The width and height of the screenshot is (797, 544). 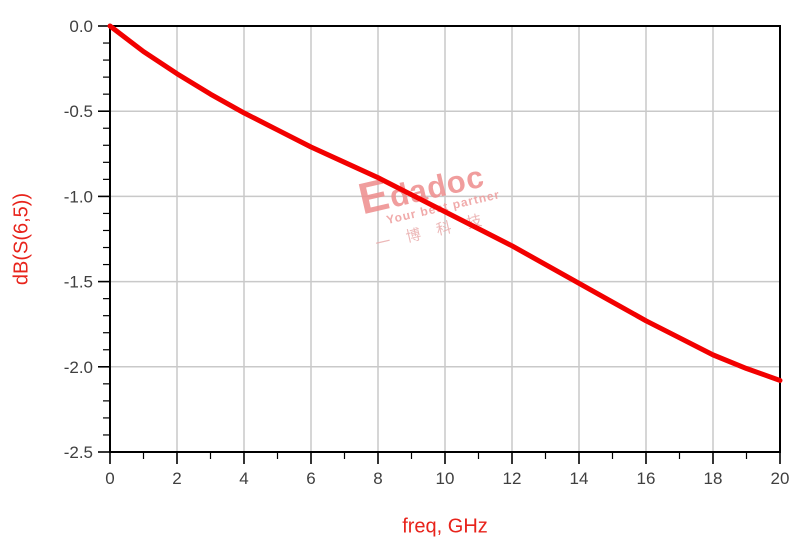 I want to click on y-tick-label: -0.5, so click(x=78, y=111).